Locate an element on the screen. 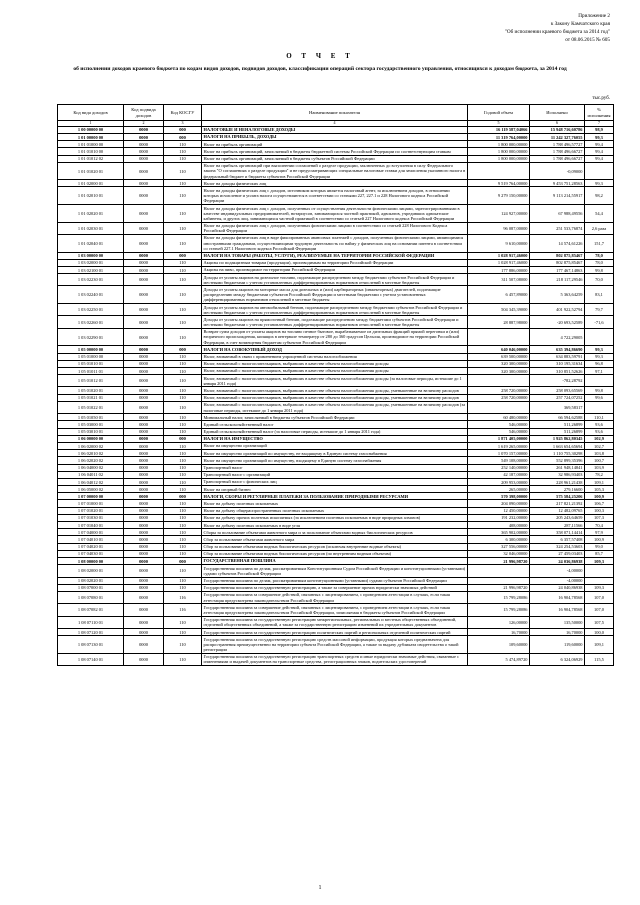 The image size is (640, 905). cell-percent-executed: 107,0 is located at coordinates (599, 597).